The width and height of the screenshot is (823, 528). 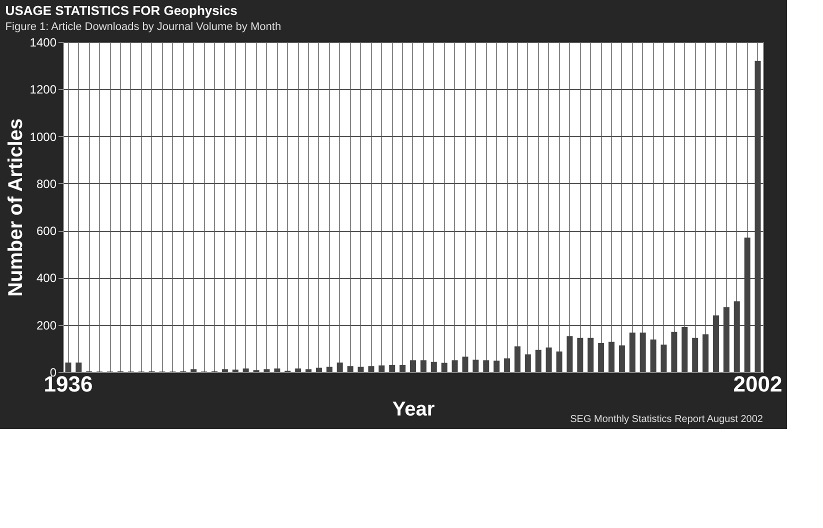 I want to click on y-tick-label: 1200, so click(x=43, y=89).